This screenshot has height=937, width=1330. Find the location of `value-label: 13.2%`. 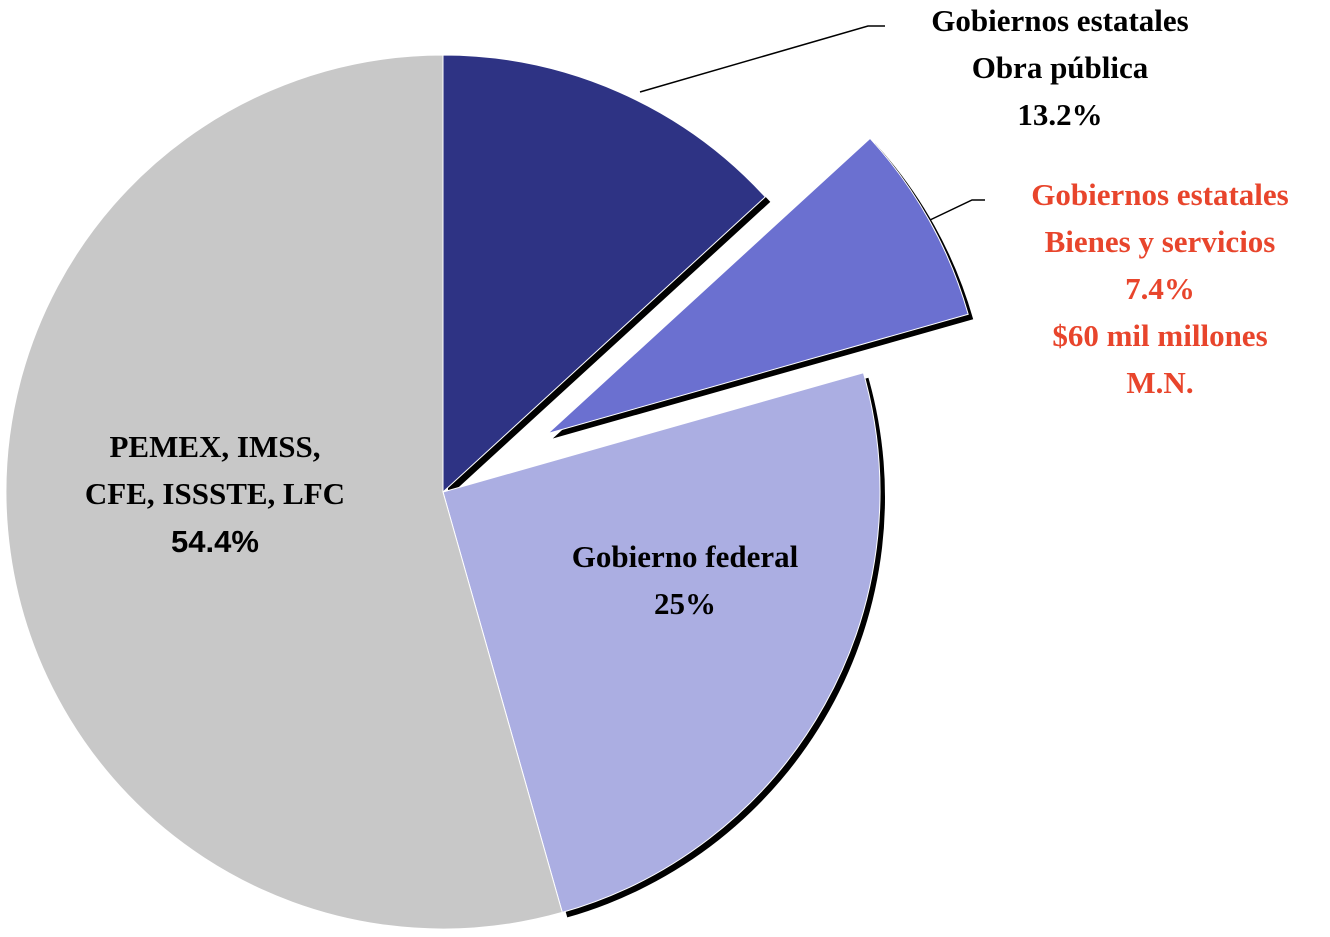

value-label: 13.2% is located at coordinates (1059, 114).